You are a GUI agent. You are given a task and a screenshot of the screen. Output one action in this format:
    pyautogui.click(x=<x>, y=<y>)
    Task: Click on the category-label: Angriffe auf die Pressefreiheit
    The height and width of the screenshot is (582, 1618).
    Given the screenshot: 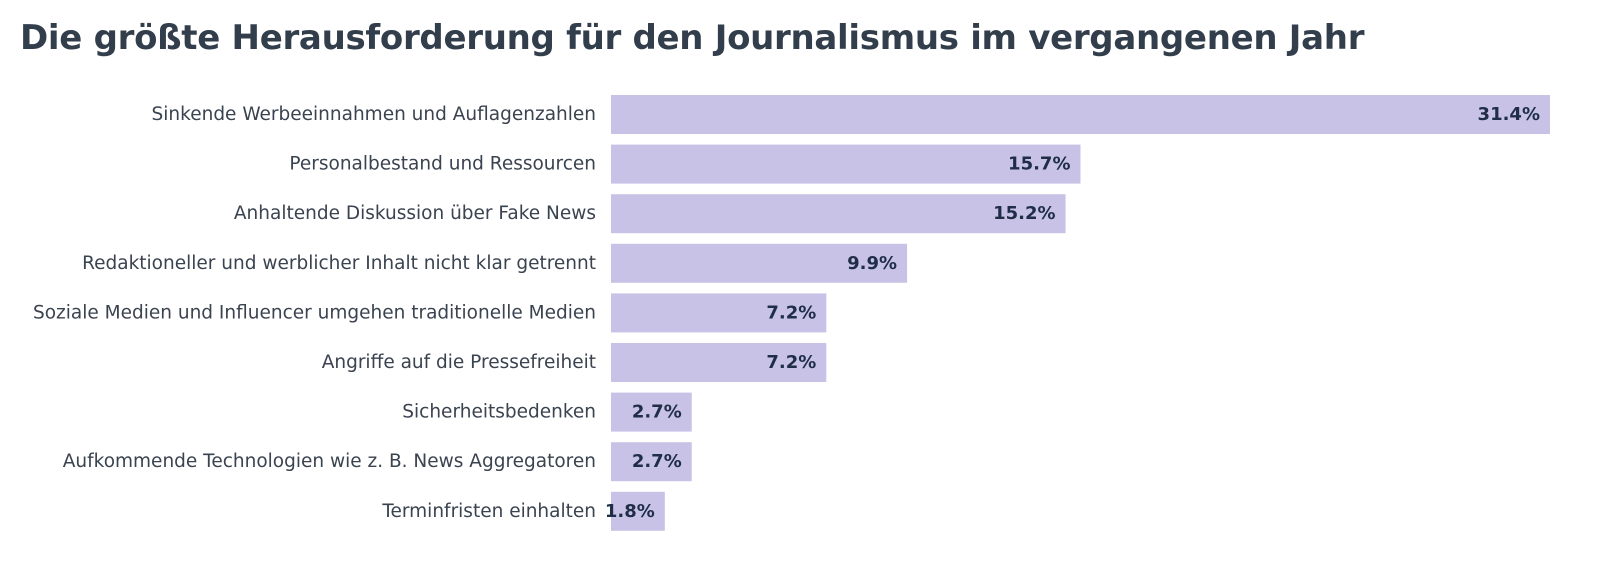 What is the action you would take?
    pyautogui.click(x=459, y=362)
    